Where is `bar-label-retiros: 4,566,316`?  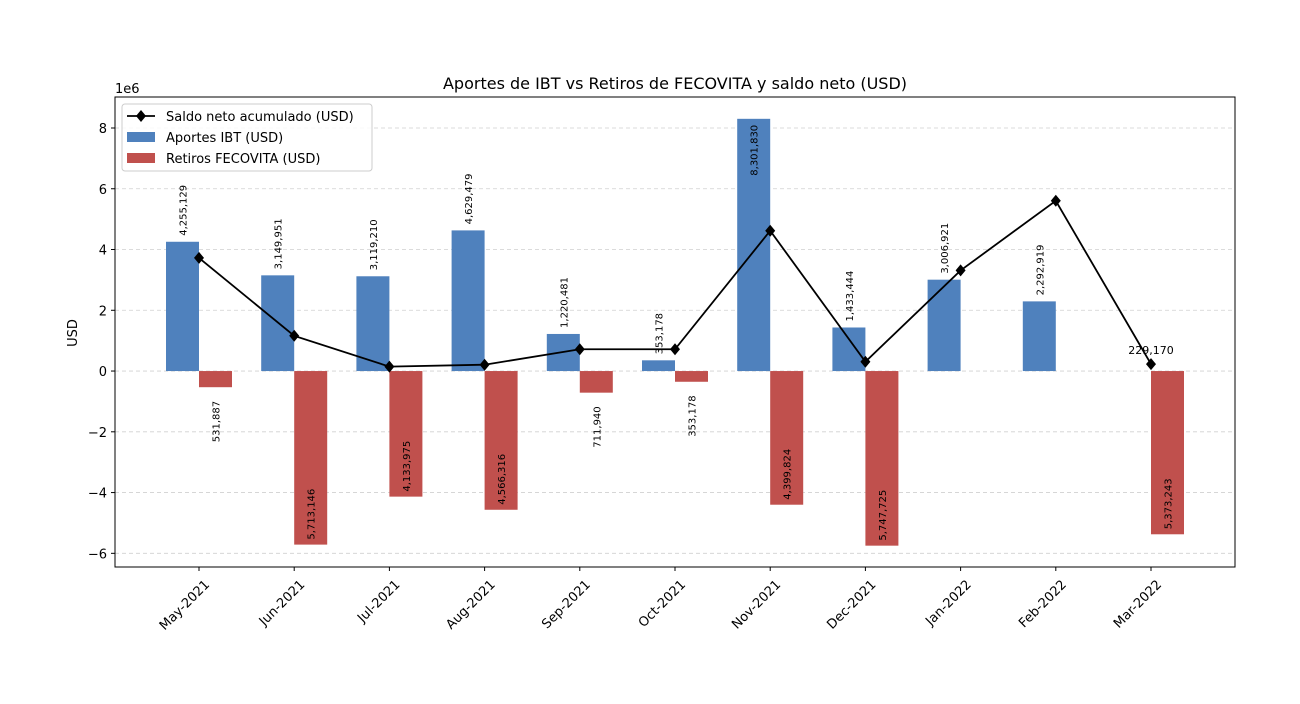 bar-label-retiros: 4,566,316 is located at coordinates (502, 479).